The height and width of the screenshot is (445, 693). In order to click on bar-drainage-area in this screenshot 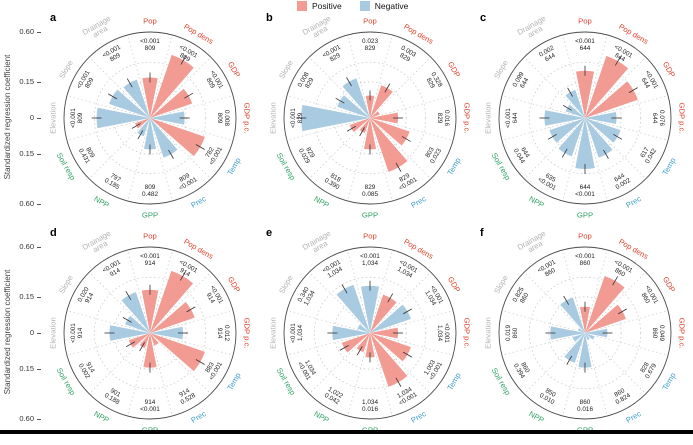, I will do `click(136, 98)`.